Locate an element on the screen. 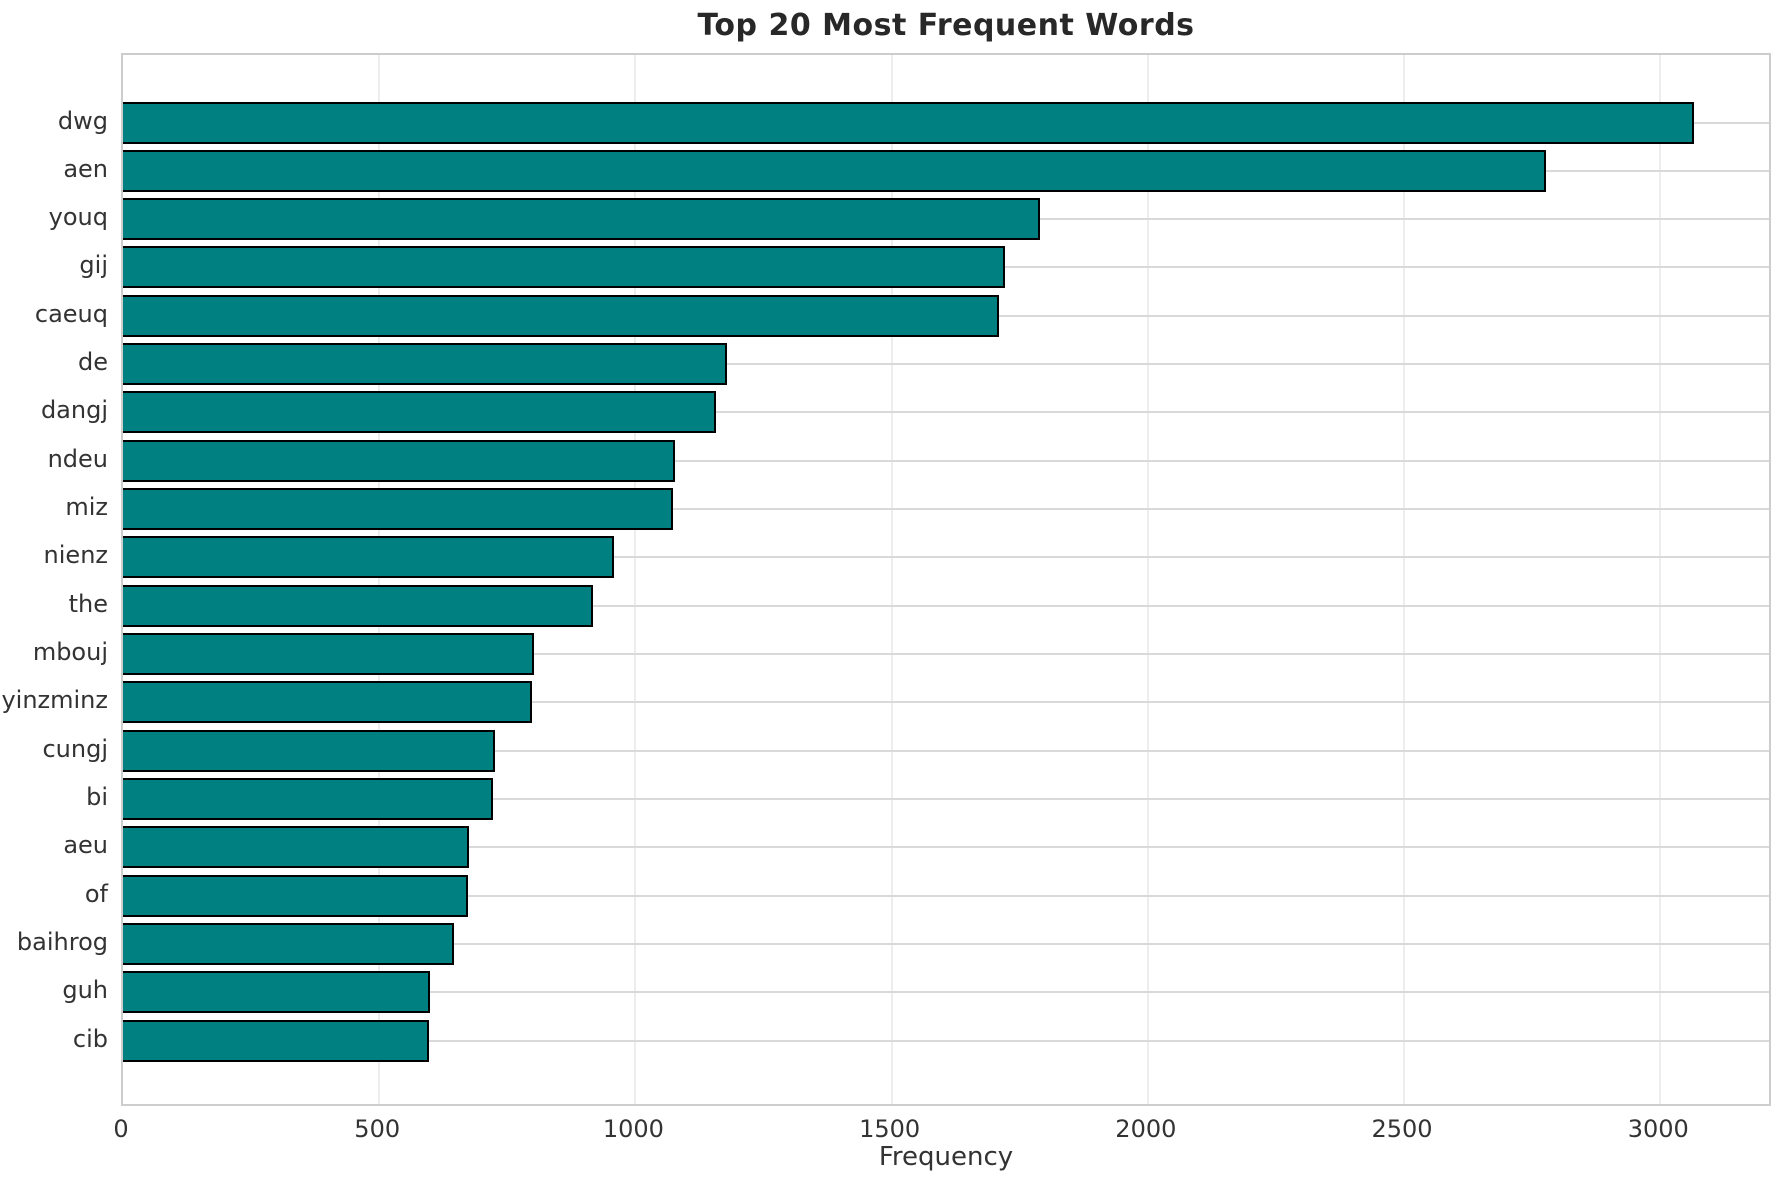  y-tick-label: the is located at coordinates (88, 603).